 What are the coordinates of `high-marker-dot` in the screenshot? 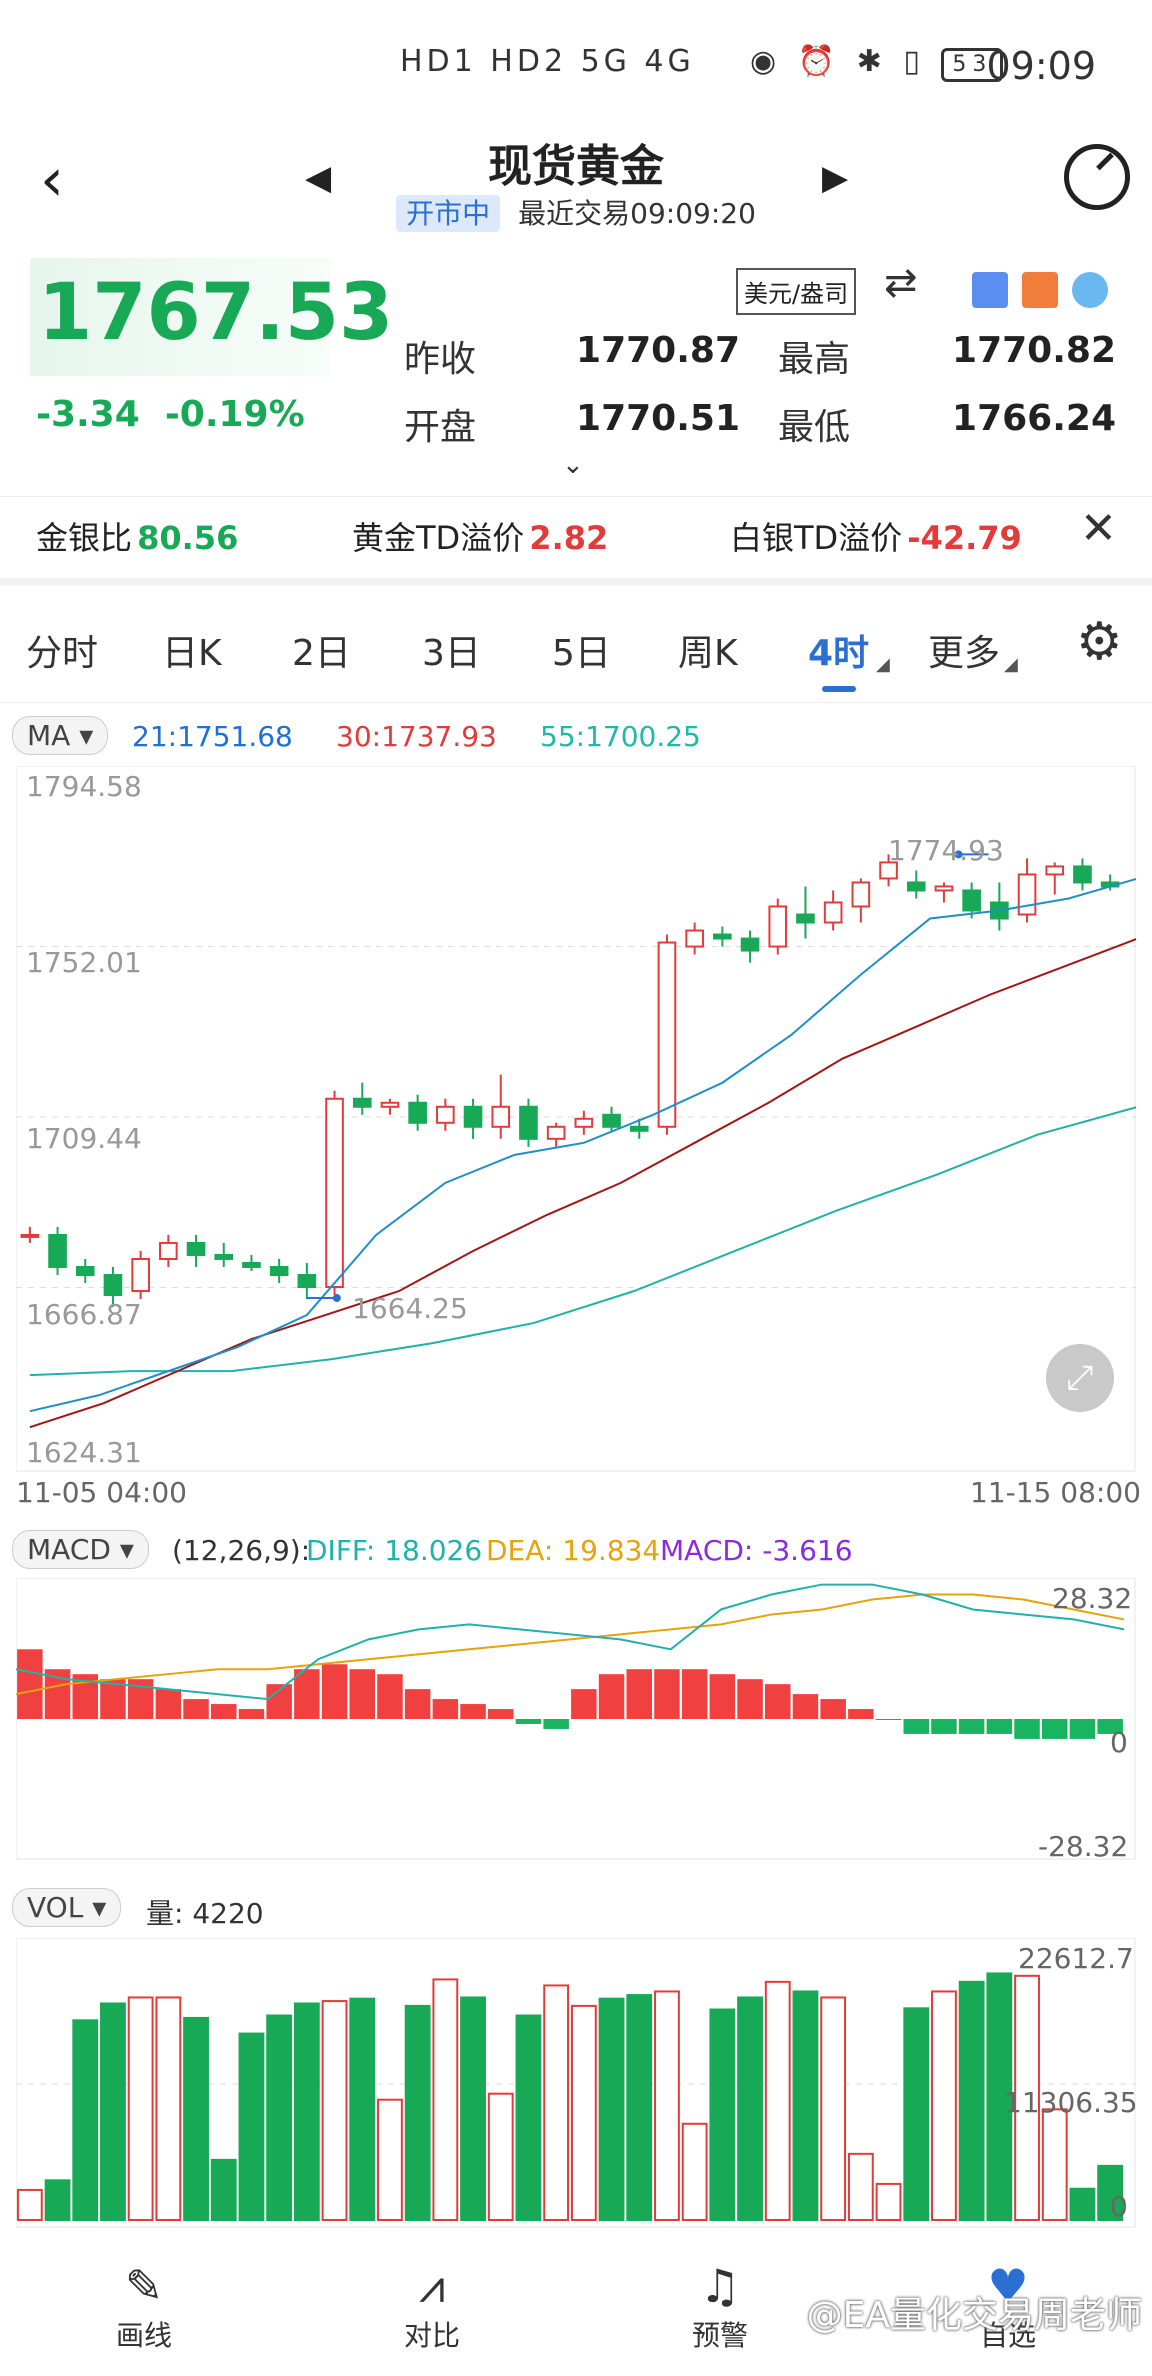 It's located at (958, 854).